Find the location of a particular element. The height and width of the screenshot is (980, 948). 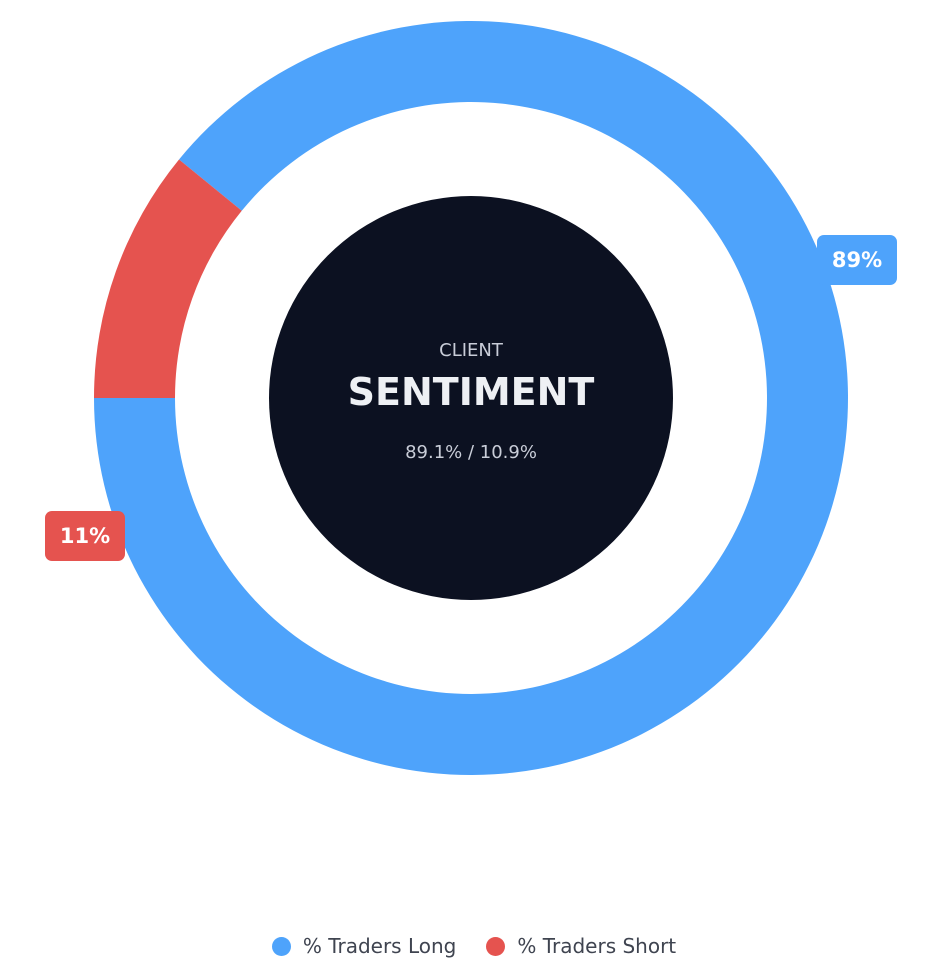

chart-legend: % Traders Long % Traders Short is located at coordinates (474, 946).